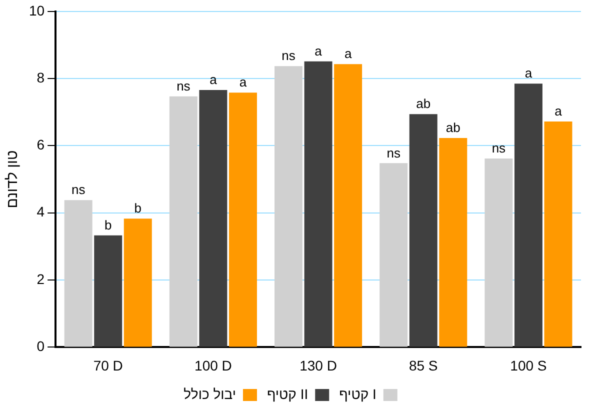  What do you see at coordinates (287, 394) in the screenshot?
I see `legend-label: קטיף II` at bounding box center [287, 394].